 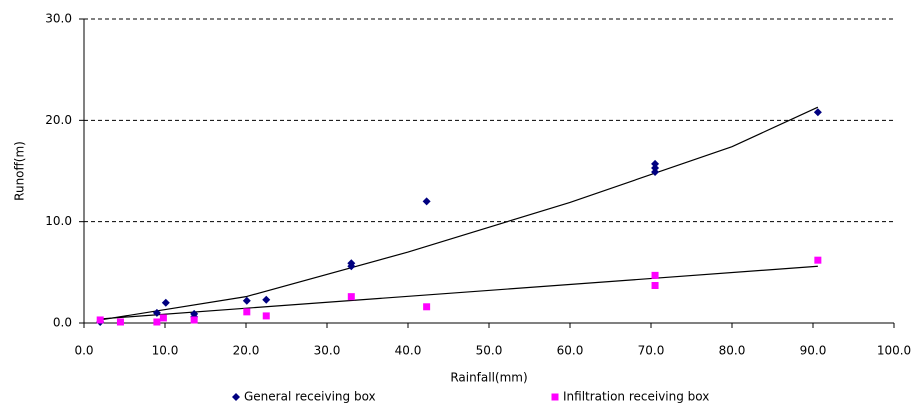 I want to click on x-tick-label: 40.0, so click(x=408, y=351).